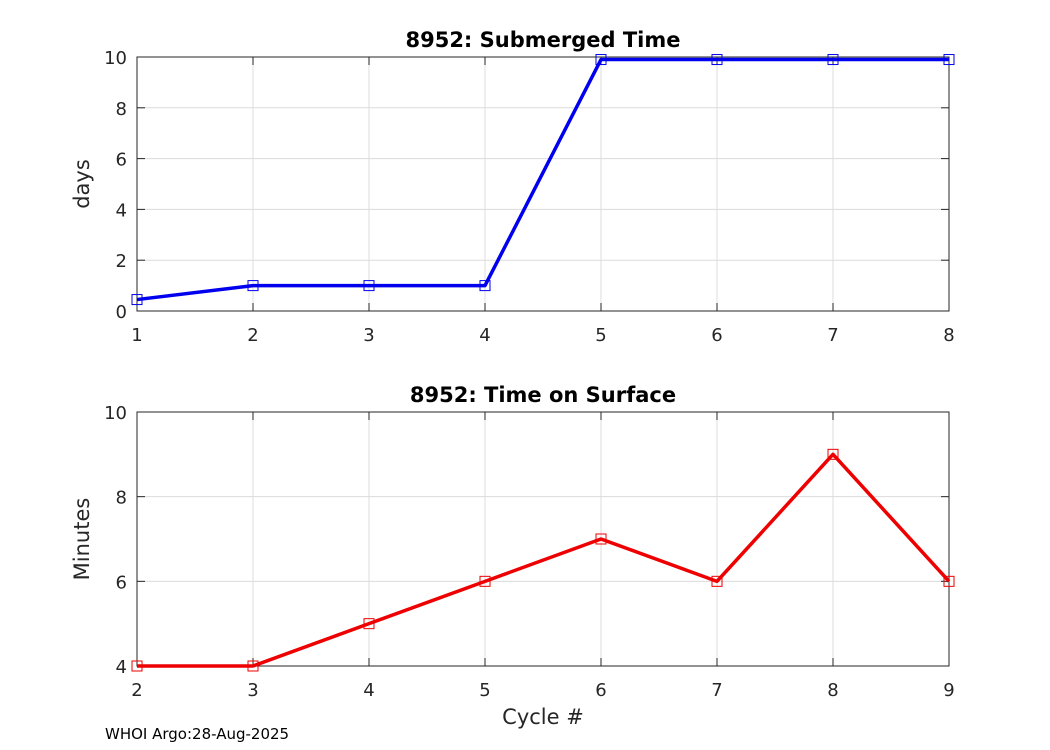 This screenshot has height=750, width=1050. Describe the element at coordinates (542, 40) in the screenshot. I see `chart-title: 8952: Submerged Time` at that location.